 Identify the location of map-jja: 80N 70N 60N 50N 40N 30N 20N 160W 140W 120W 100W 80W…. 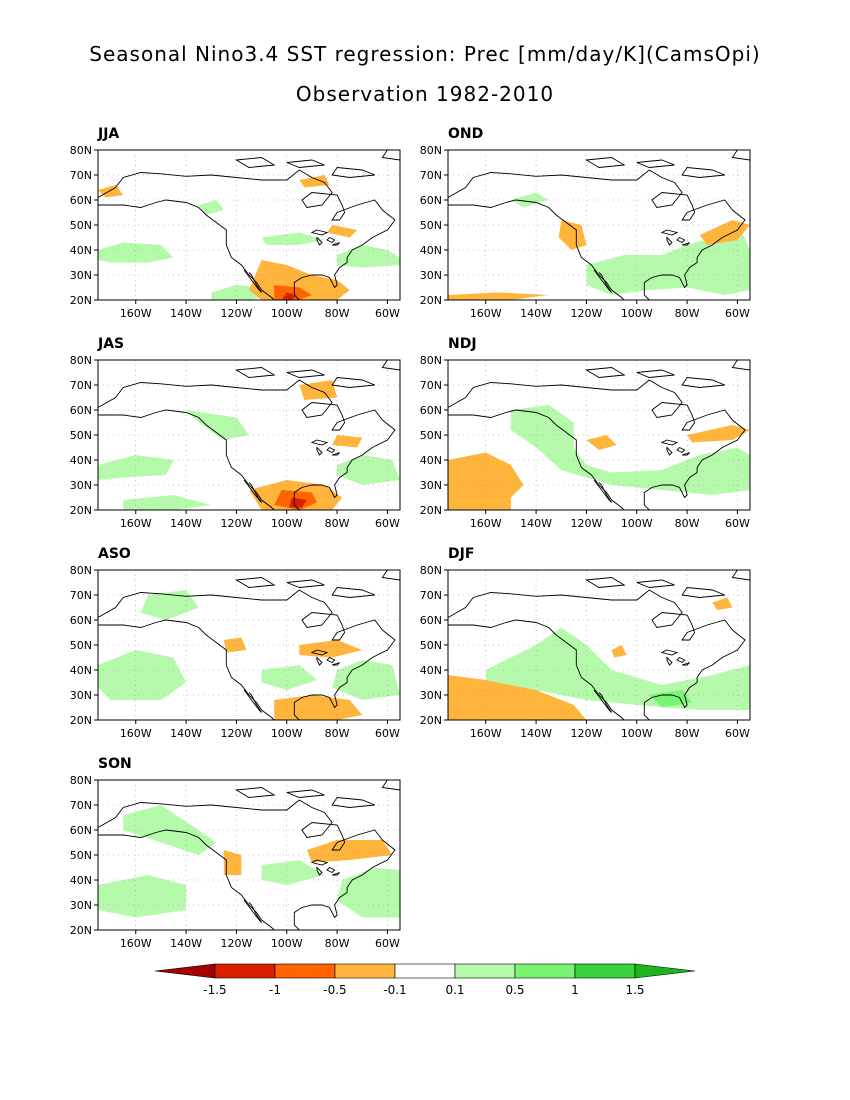
(235, 232).